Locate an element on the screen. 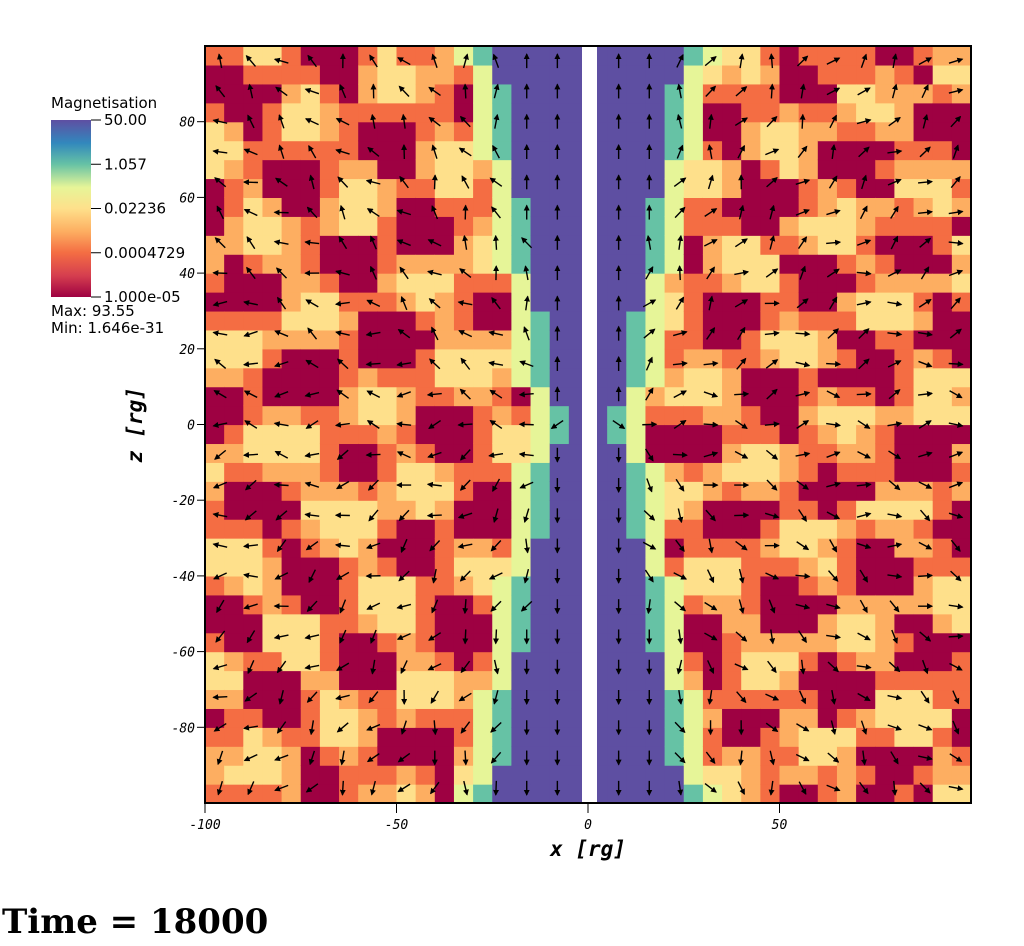 This screenshot has width=1024, height=946. y-tick-label: 0 is located at coordinates (191, 426).